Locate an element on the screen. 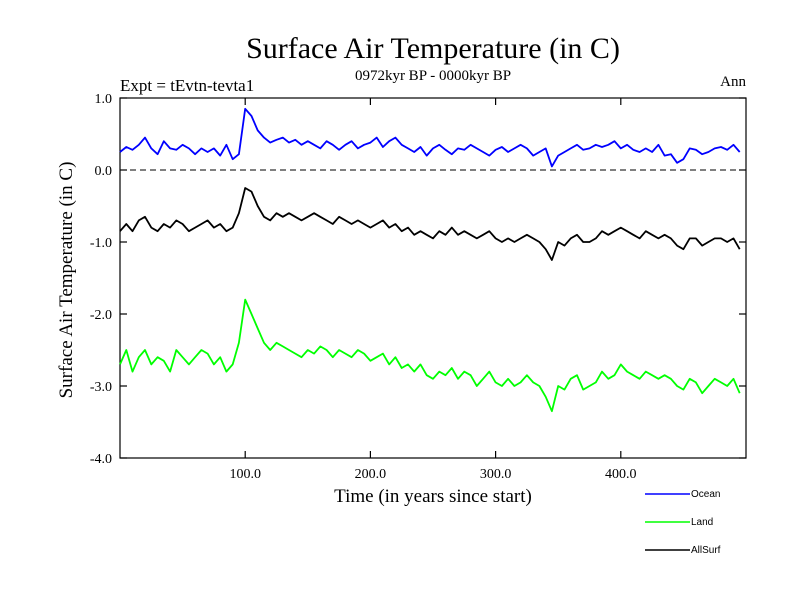  land-series-line is located at coordinates (430, 355).